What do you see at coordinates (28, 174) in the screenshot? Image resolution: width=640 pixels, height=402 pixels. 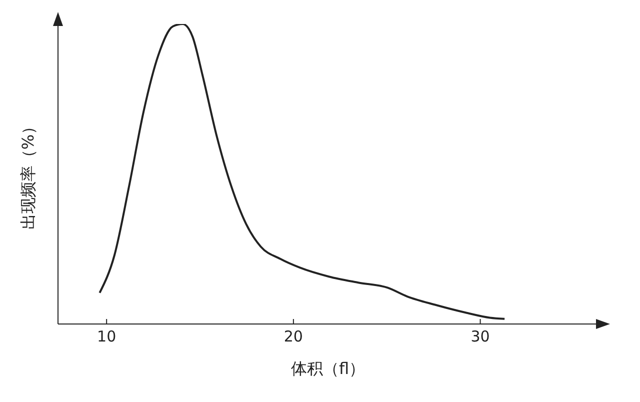 I see `y-axis-title: 出现频率（%）` at bounding box center [28, 174].